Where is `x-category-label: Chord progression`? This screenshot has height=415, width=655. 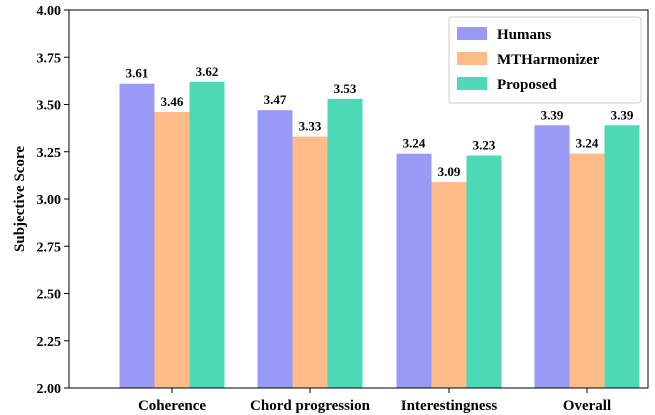 x-category-label: Chord progression is located at coordinates (310, 406).